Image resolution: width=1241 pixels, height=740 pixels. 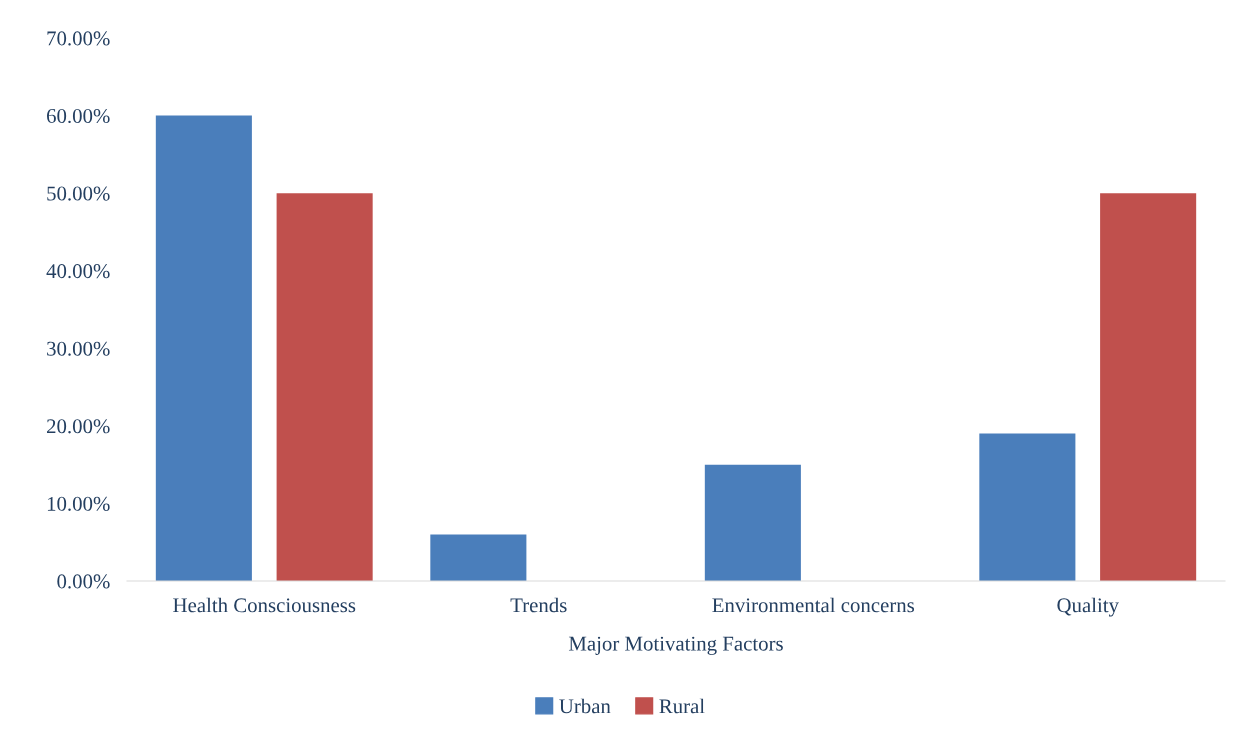 I want to click on x-tick-label: Health Consciousness, so click(x=264, y=605).